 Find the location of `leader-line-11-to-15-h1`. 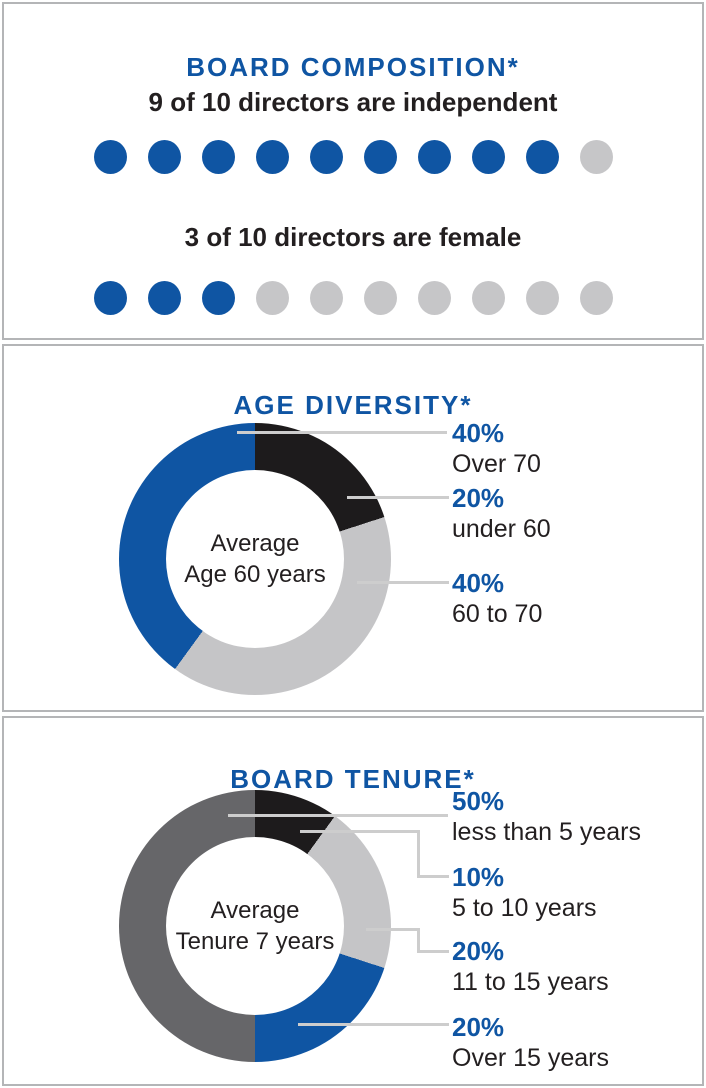

leader-line-11-to-15-h1 is located at coordinates (393, 929).